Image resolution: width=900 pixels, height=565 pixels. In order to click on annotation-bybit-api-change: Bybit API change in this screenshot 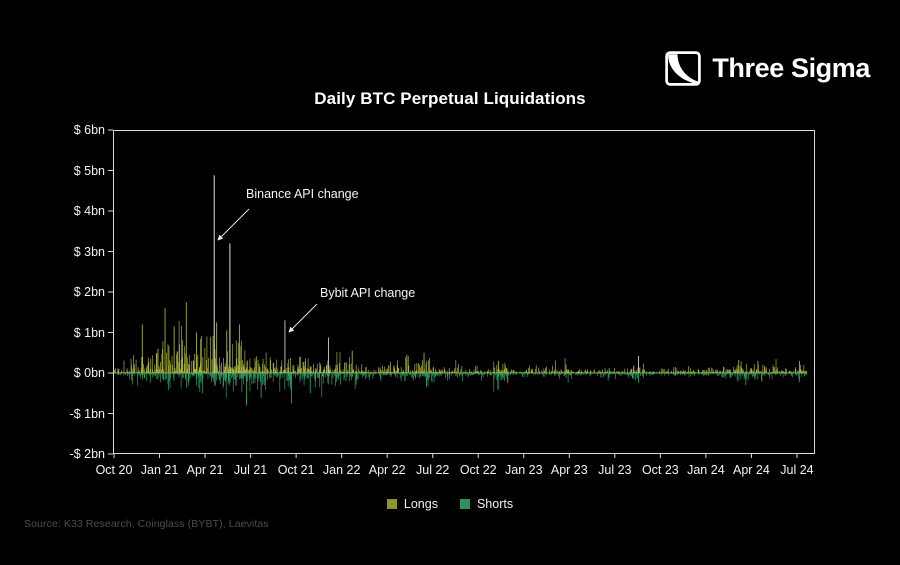, I will do `click(368, 293)`.